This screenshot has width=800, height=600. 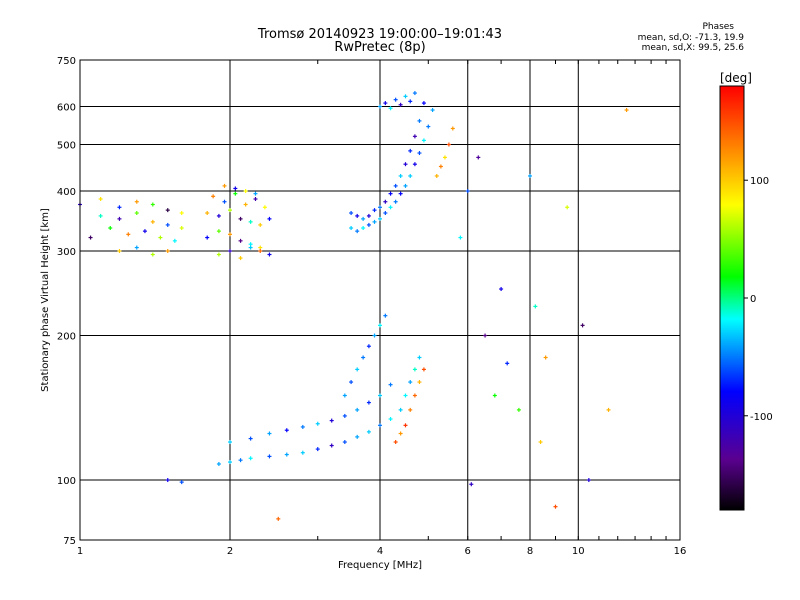 I want to click on x-tick-label: 6, so click(x=468, y=551).